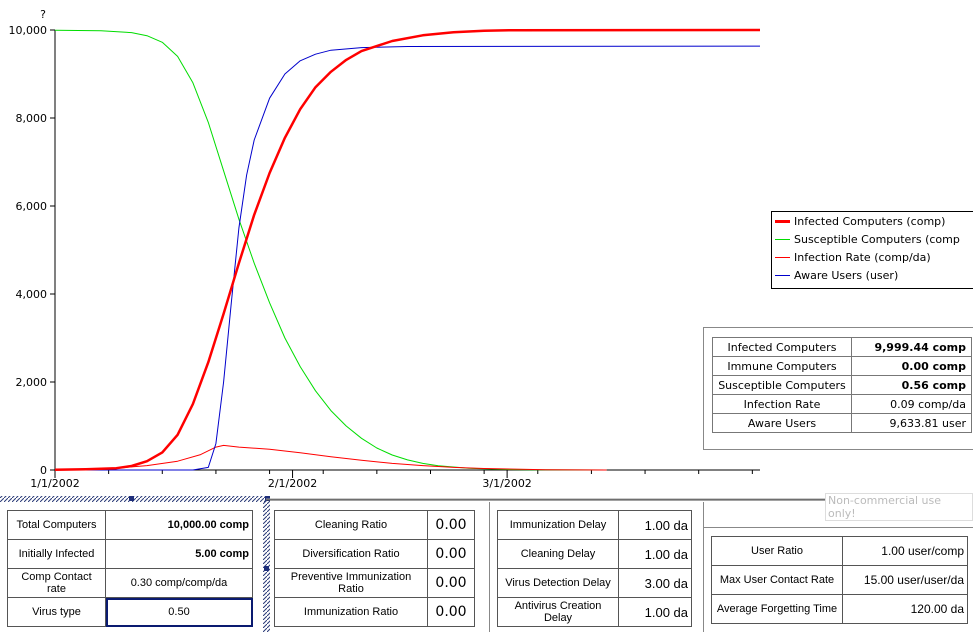 Image resolution: width=973 pixels, height=632 pixels. I want to click on average-forgetting-time-label: Average Forgetting Time, so click(777, 609).